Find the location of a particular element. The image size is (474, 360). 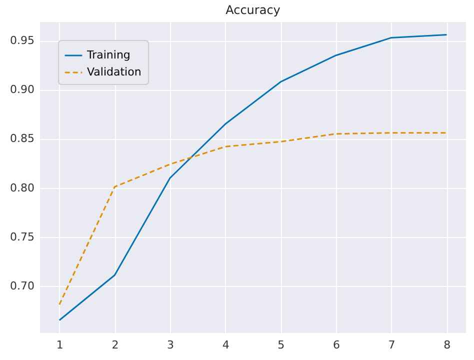

legend-label: Validation is located at coordinates (114, 72).